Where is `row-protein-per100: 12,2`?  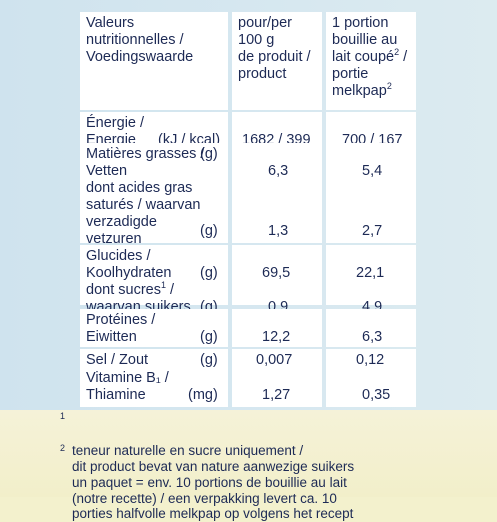
row-protein-per100: 12,2 is located at coordinates (276, 337).